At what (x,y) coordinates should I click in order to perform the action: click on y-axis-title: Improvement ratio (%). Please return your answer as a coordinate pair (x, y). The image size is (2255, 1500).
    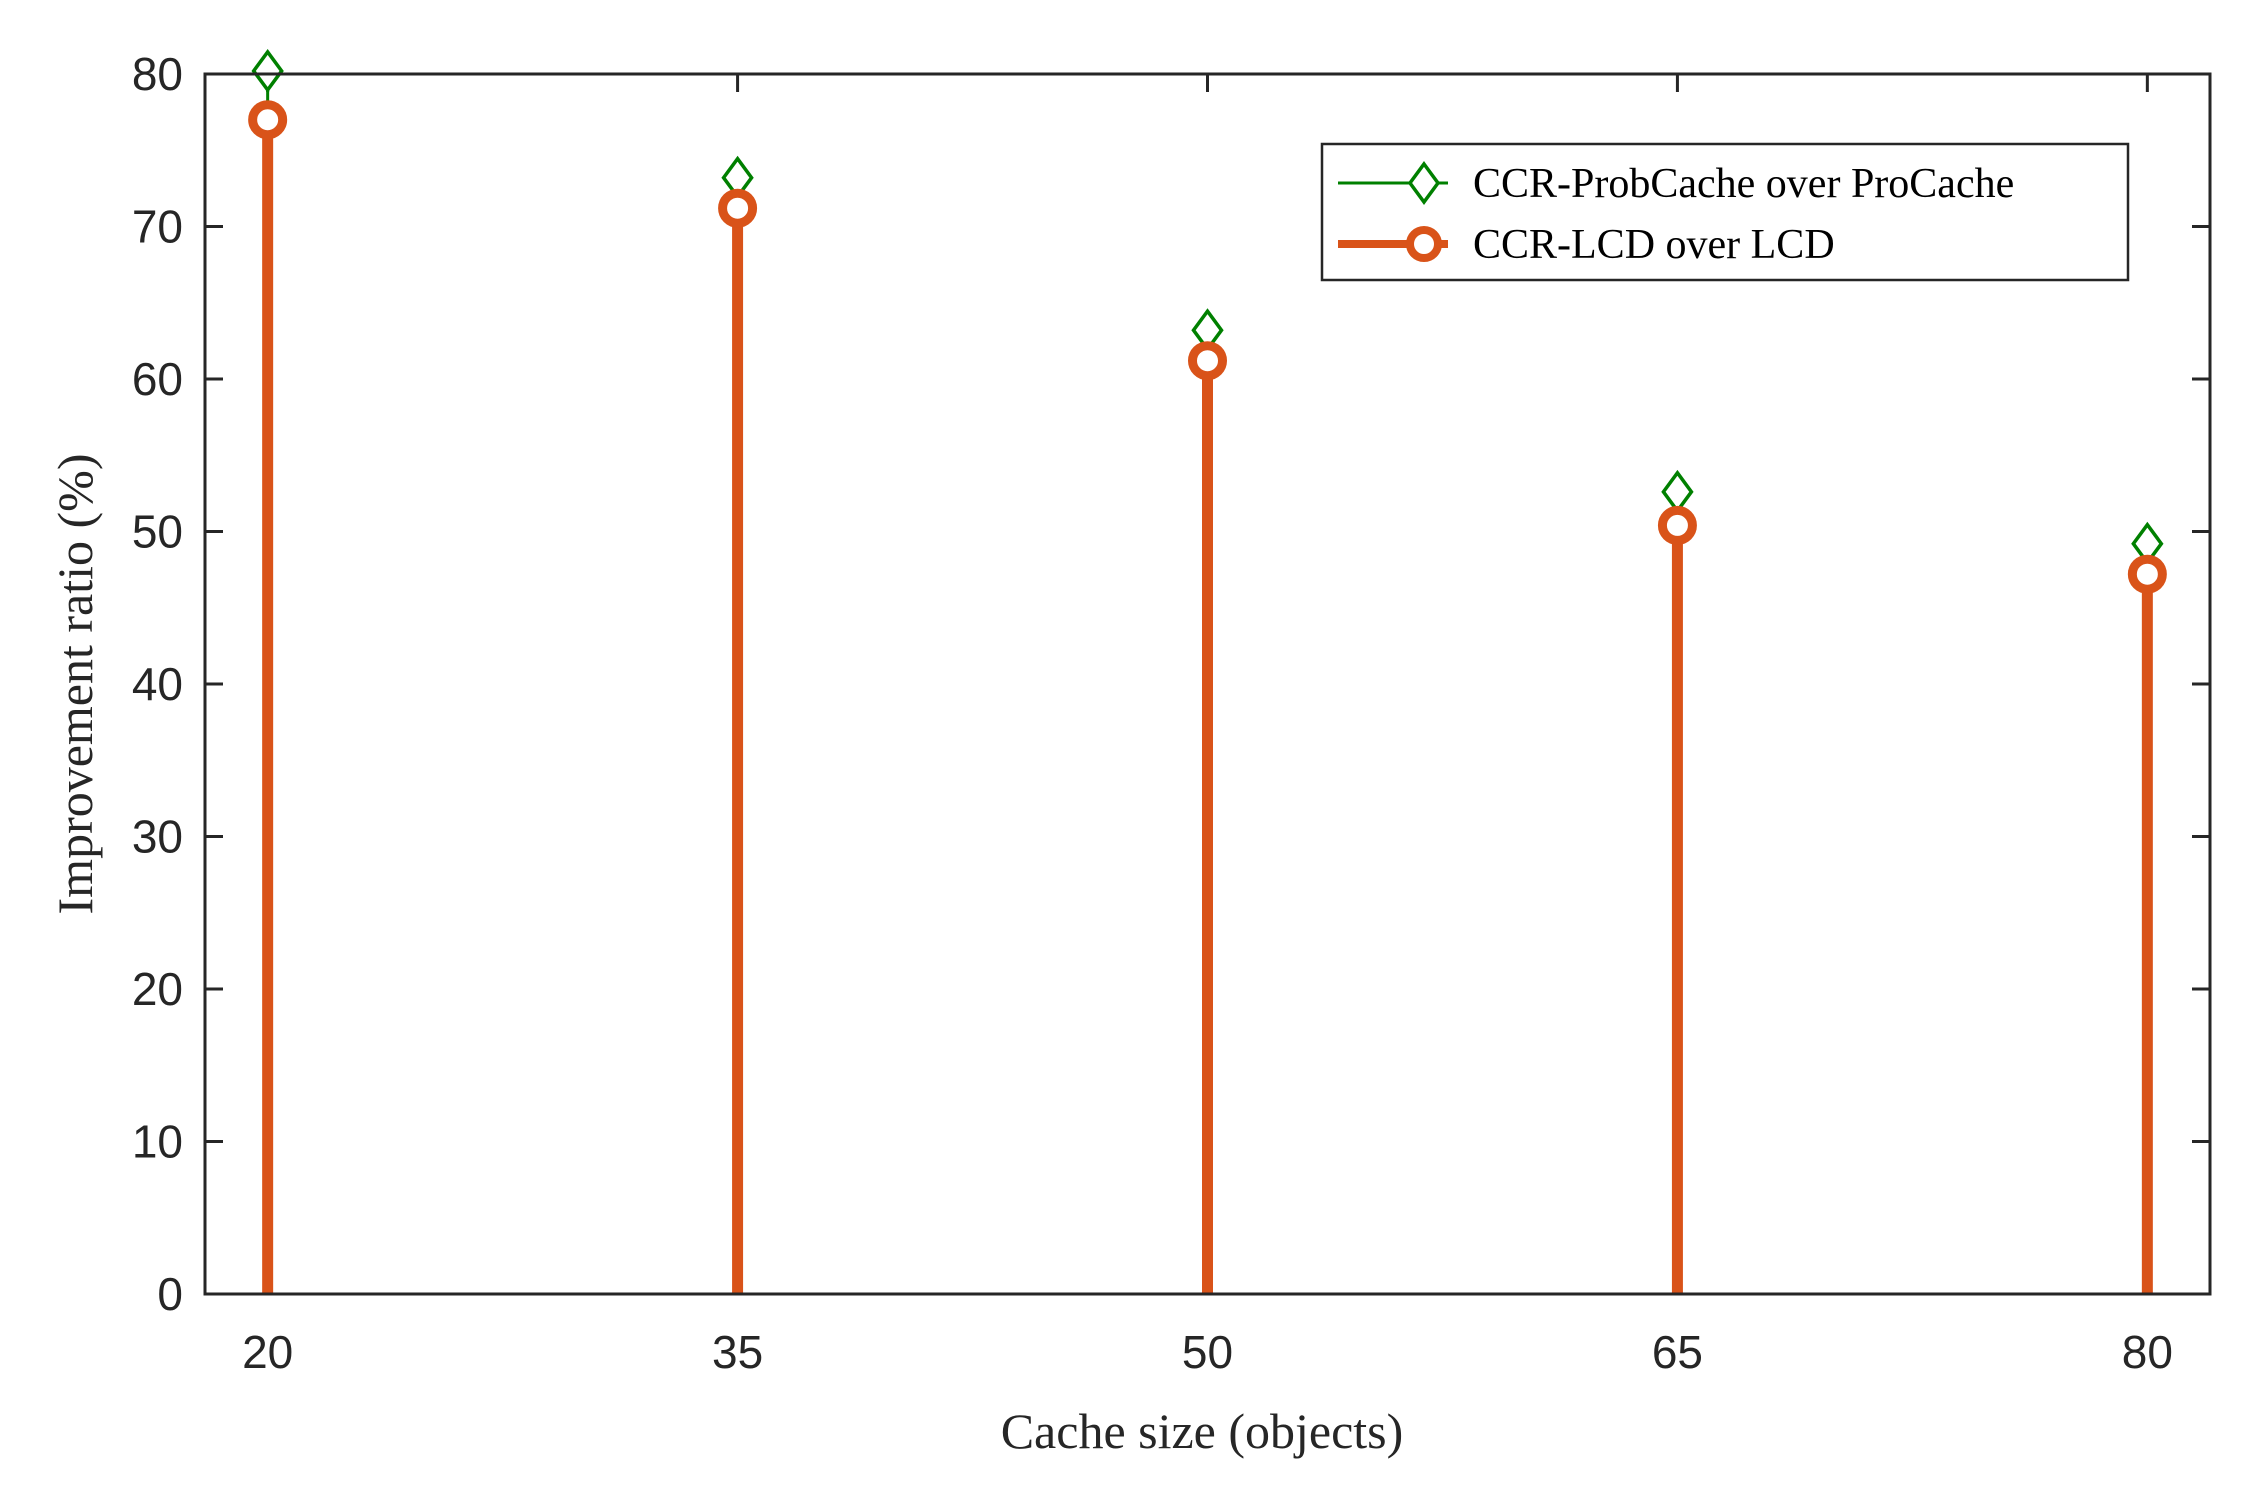
    Looking at the image, I should click on (75, 684).